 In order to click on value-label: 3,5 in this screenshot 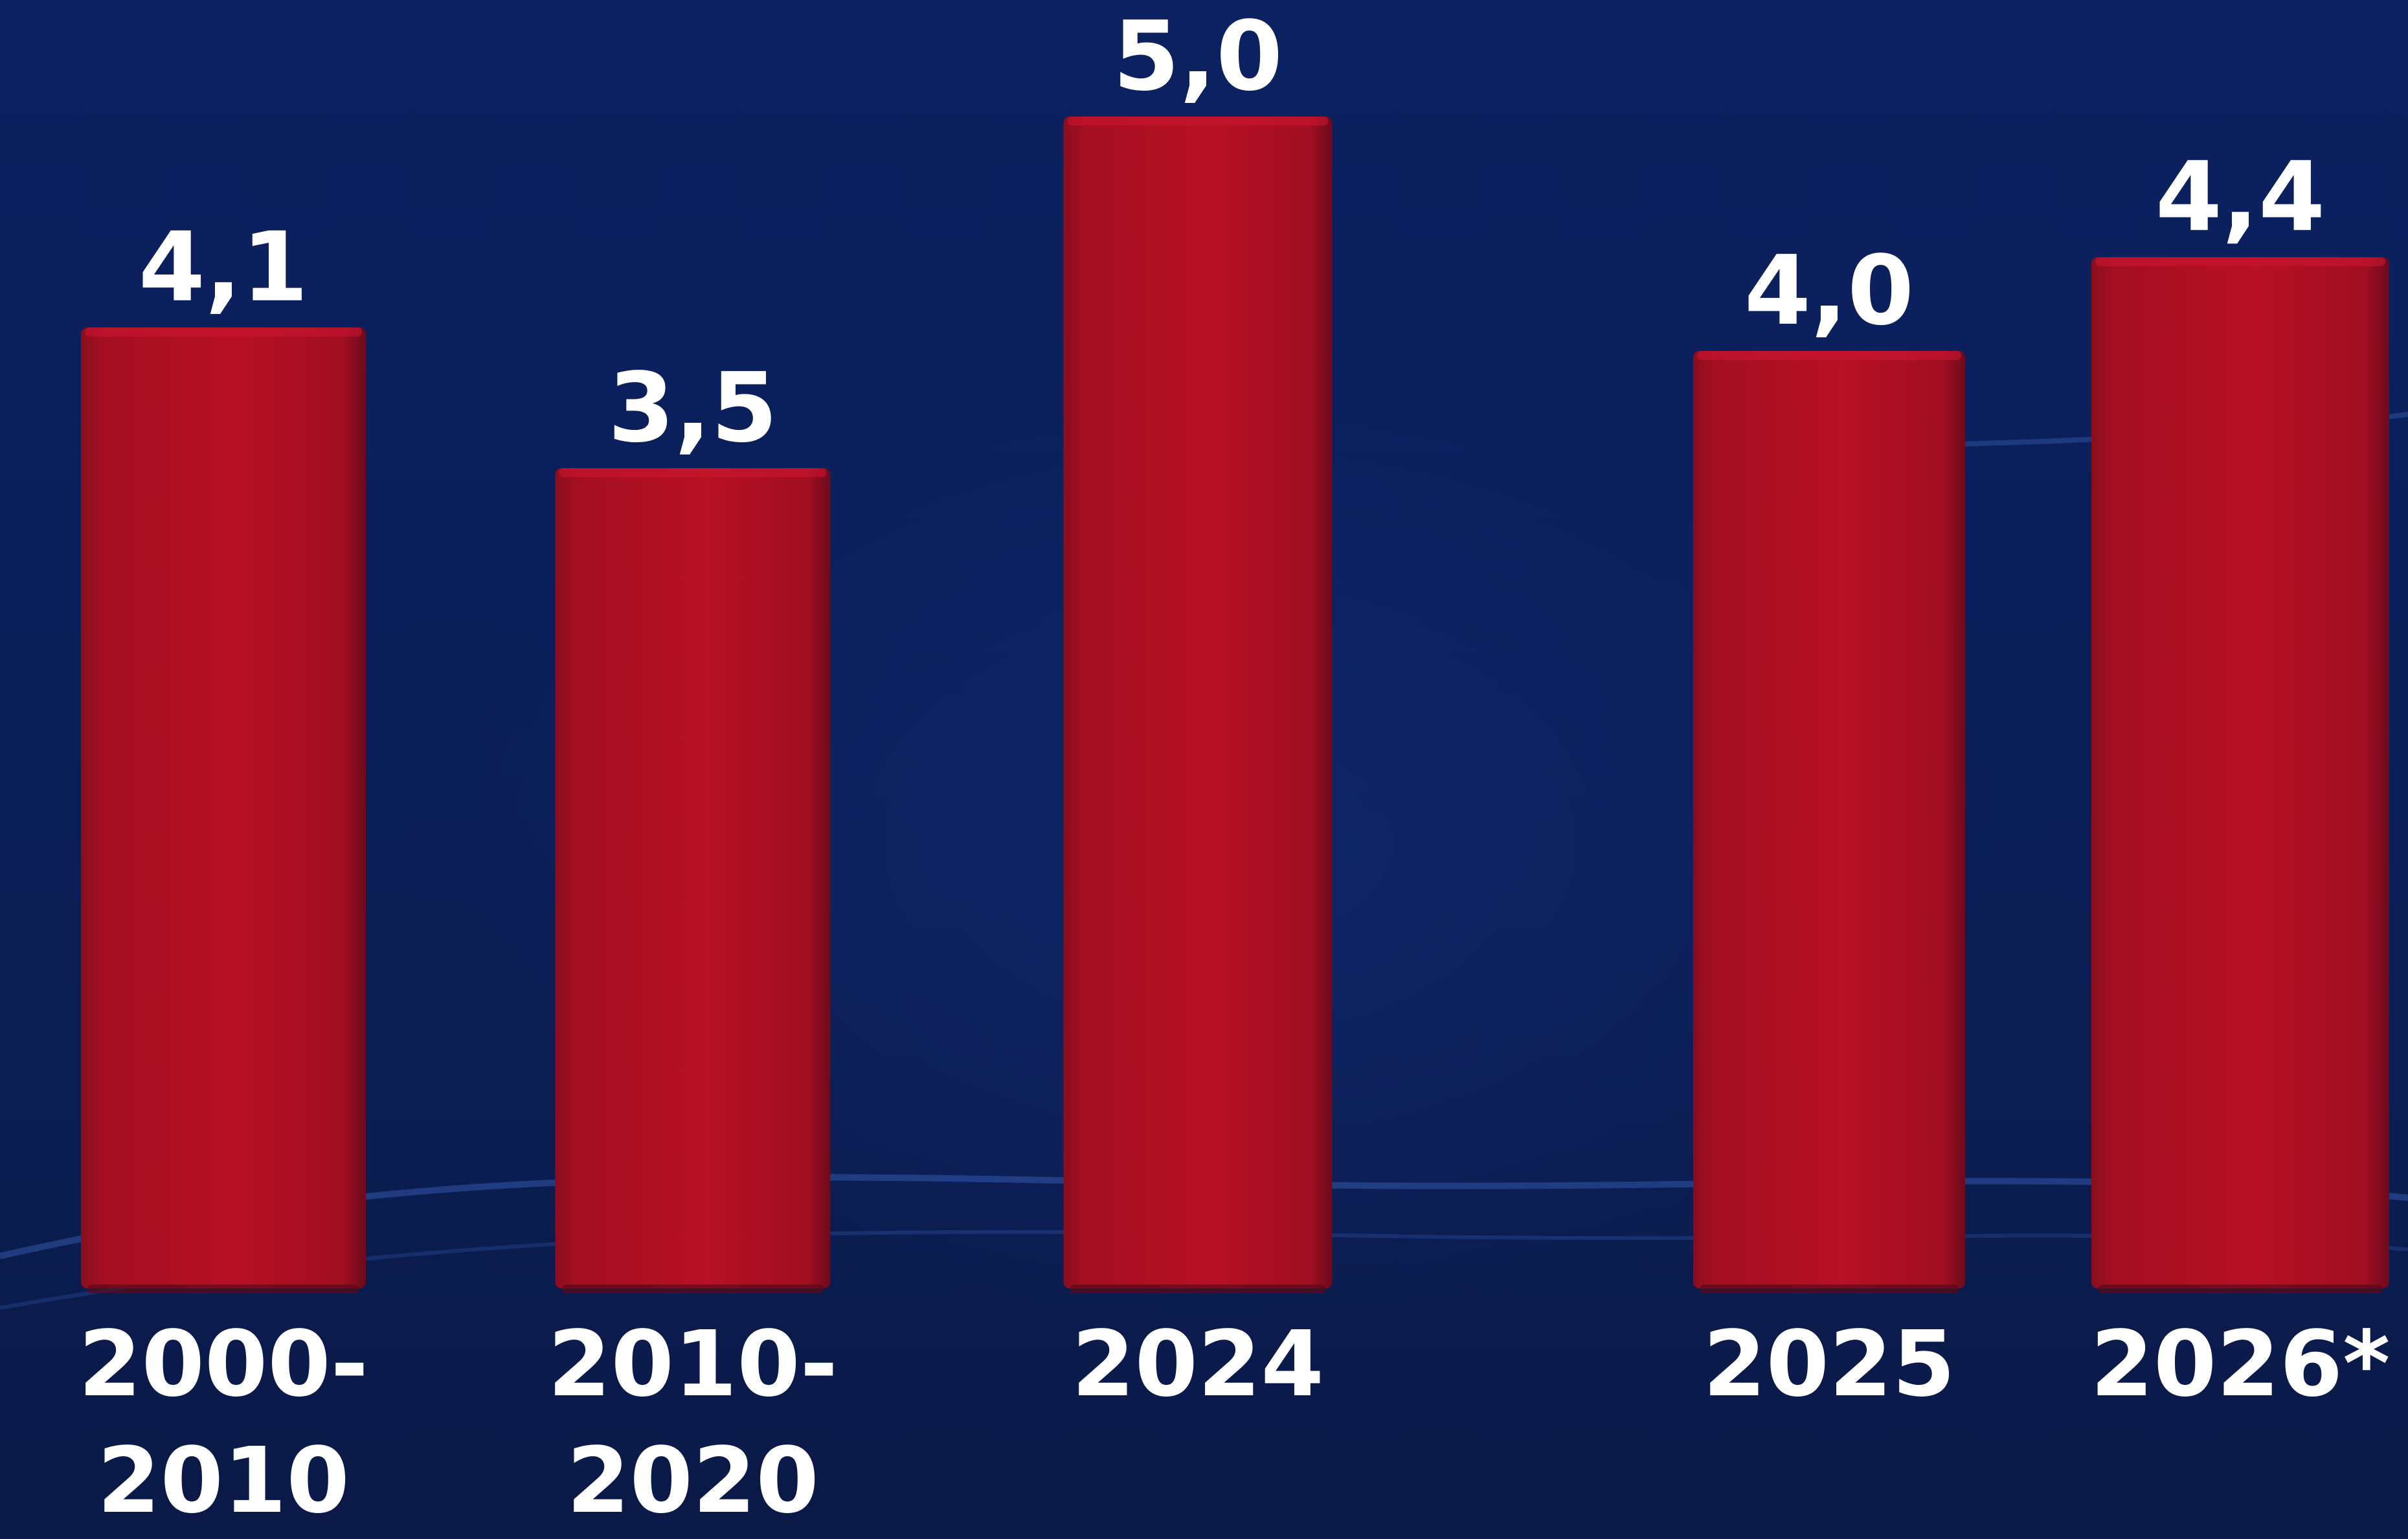, I will do `click(693, 408)`.